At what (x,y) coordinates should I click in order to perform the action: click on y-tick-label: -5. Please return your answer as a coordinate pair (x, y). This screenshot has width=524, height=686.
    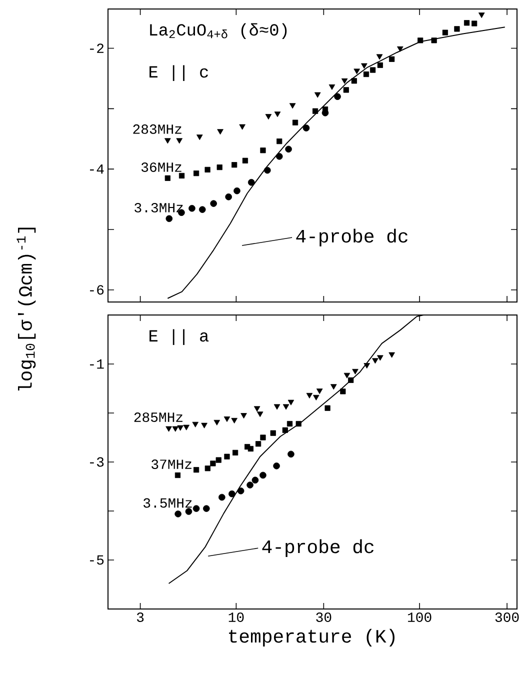
    Looking at the image, I should click on (97, 560).